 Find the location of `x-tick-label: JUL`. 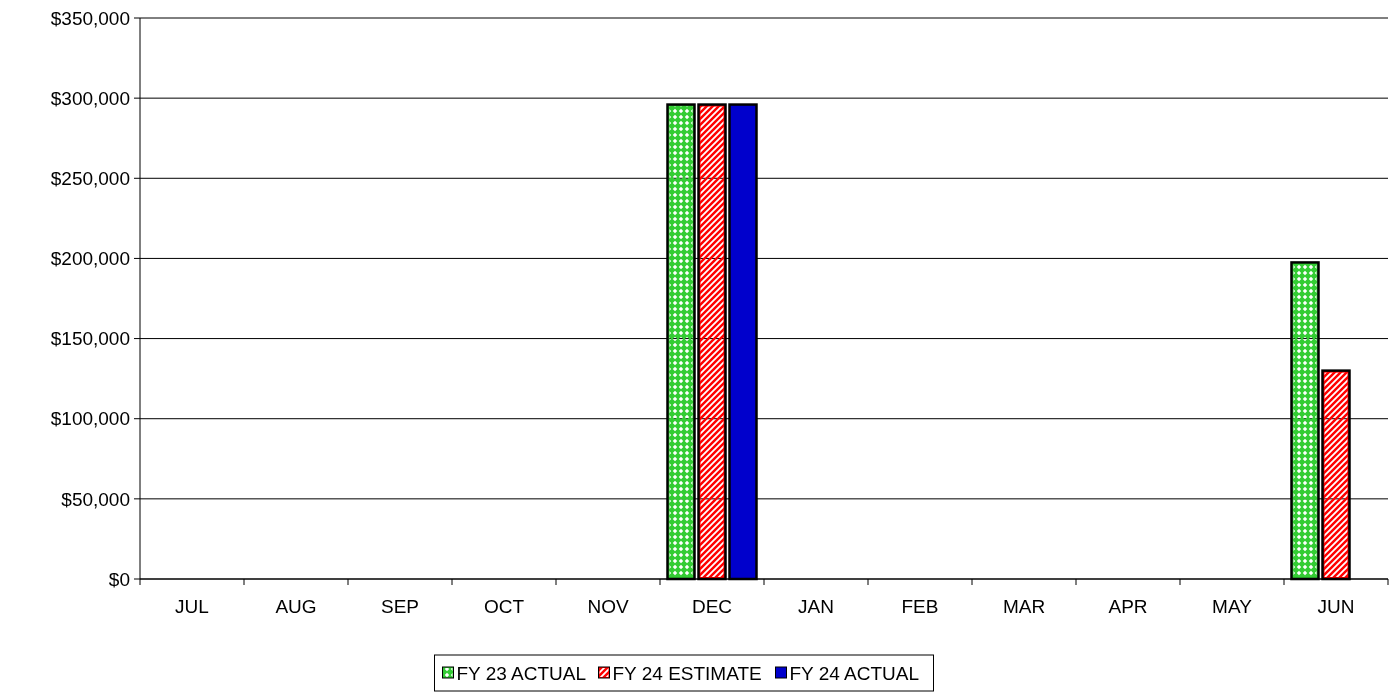

x-tick-label: JUL is located at coordinates (192, 606).